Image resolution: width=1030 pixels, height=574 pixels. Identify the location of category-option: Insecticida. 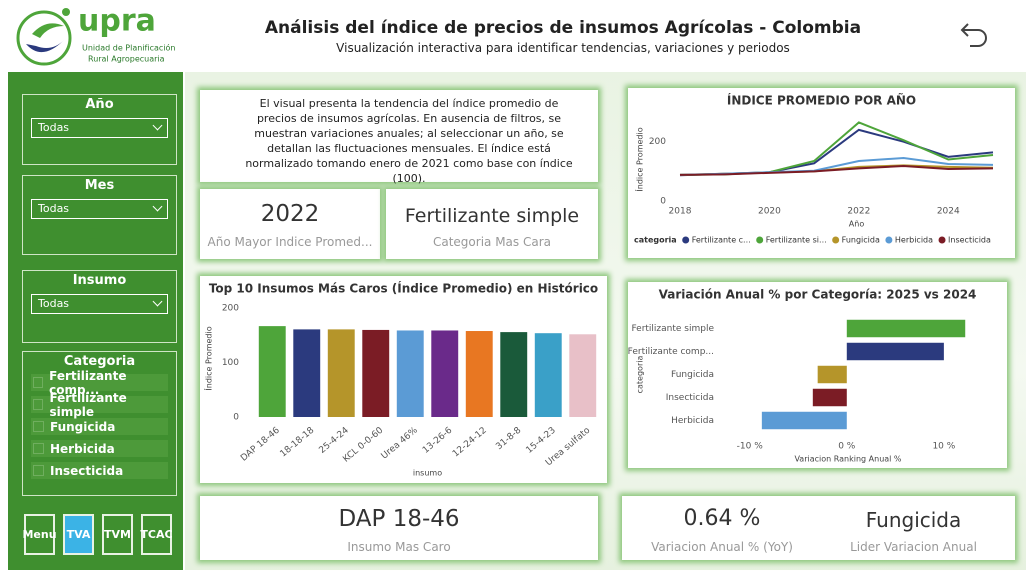
(99, 470).